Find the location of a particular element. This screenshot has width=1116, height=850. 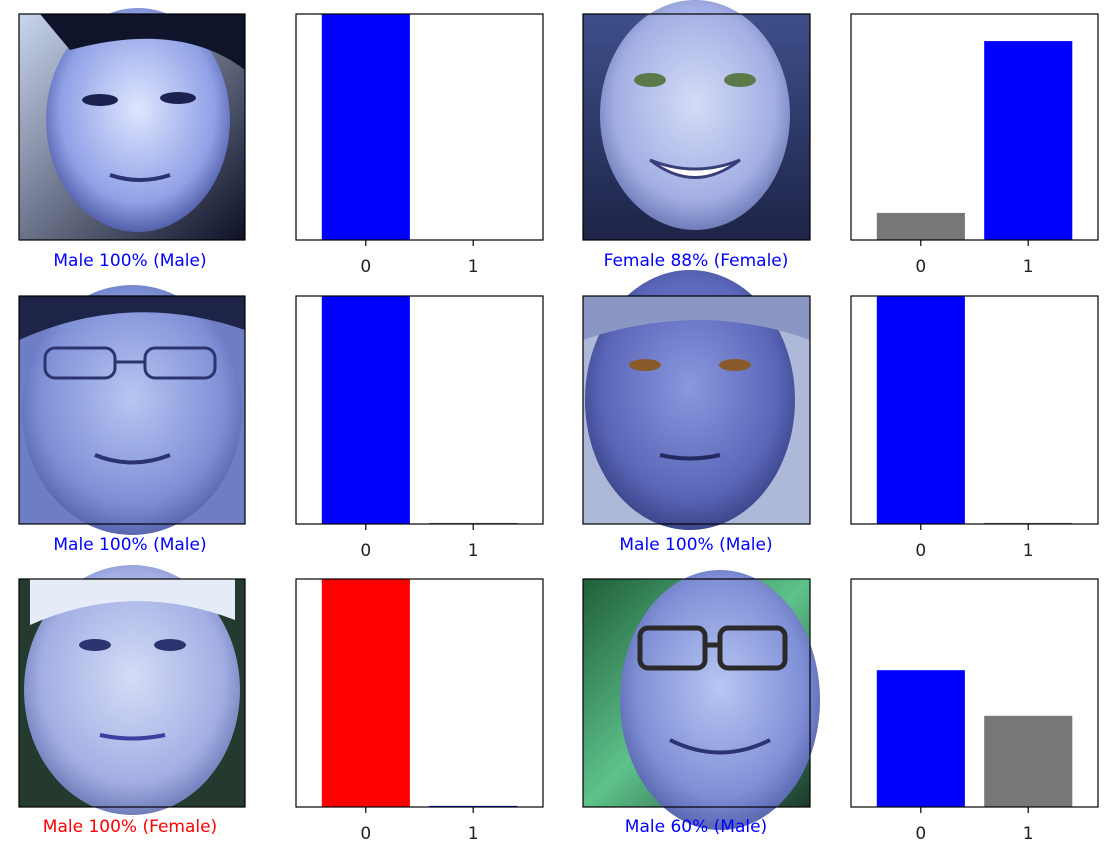

prediction-caption: Male 100% (Female) is located at coordinates (130, 827).